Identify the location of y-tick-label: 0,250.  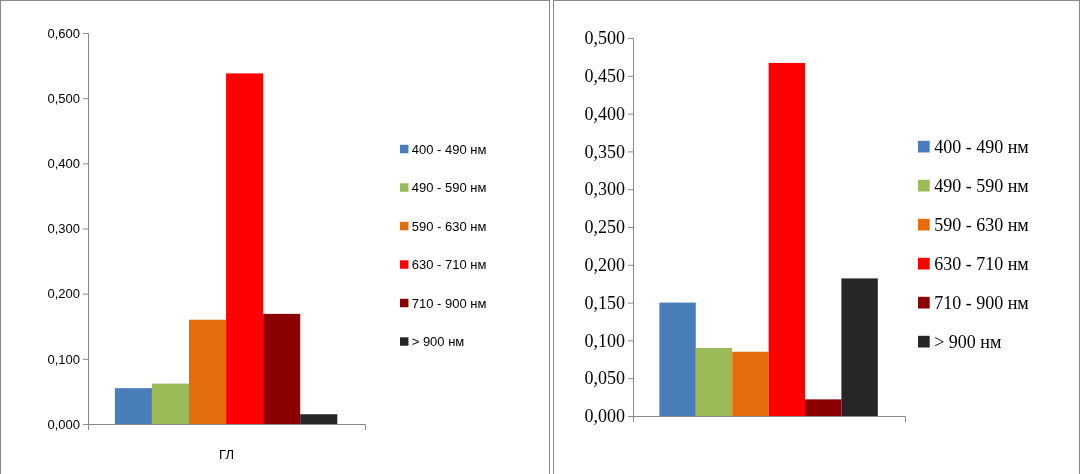
(604, 227).